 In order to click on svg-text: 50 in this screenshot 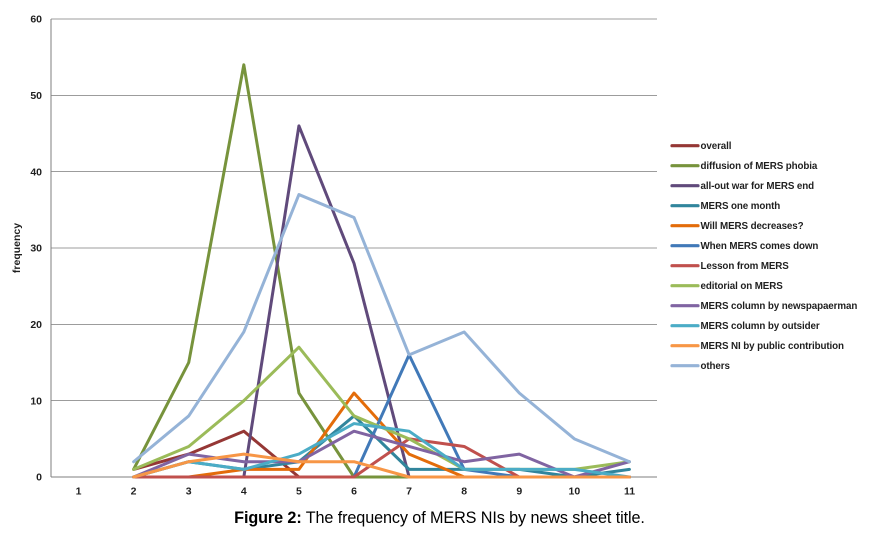, I will do `click(36, 96)`.